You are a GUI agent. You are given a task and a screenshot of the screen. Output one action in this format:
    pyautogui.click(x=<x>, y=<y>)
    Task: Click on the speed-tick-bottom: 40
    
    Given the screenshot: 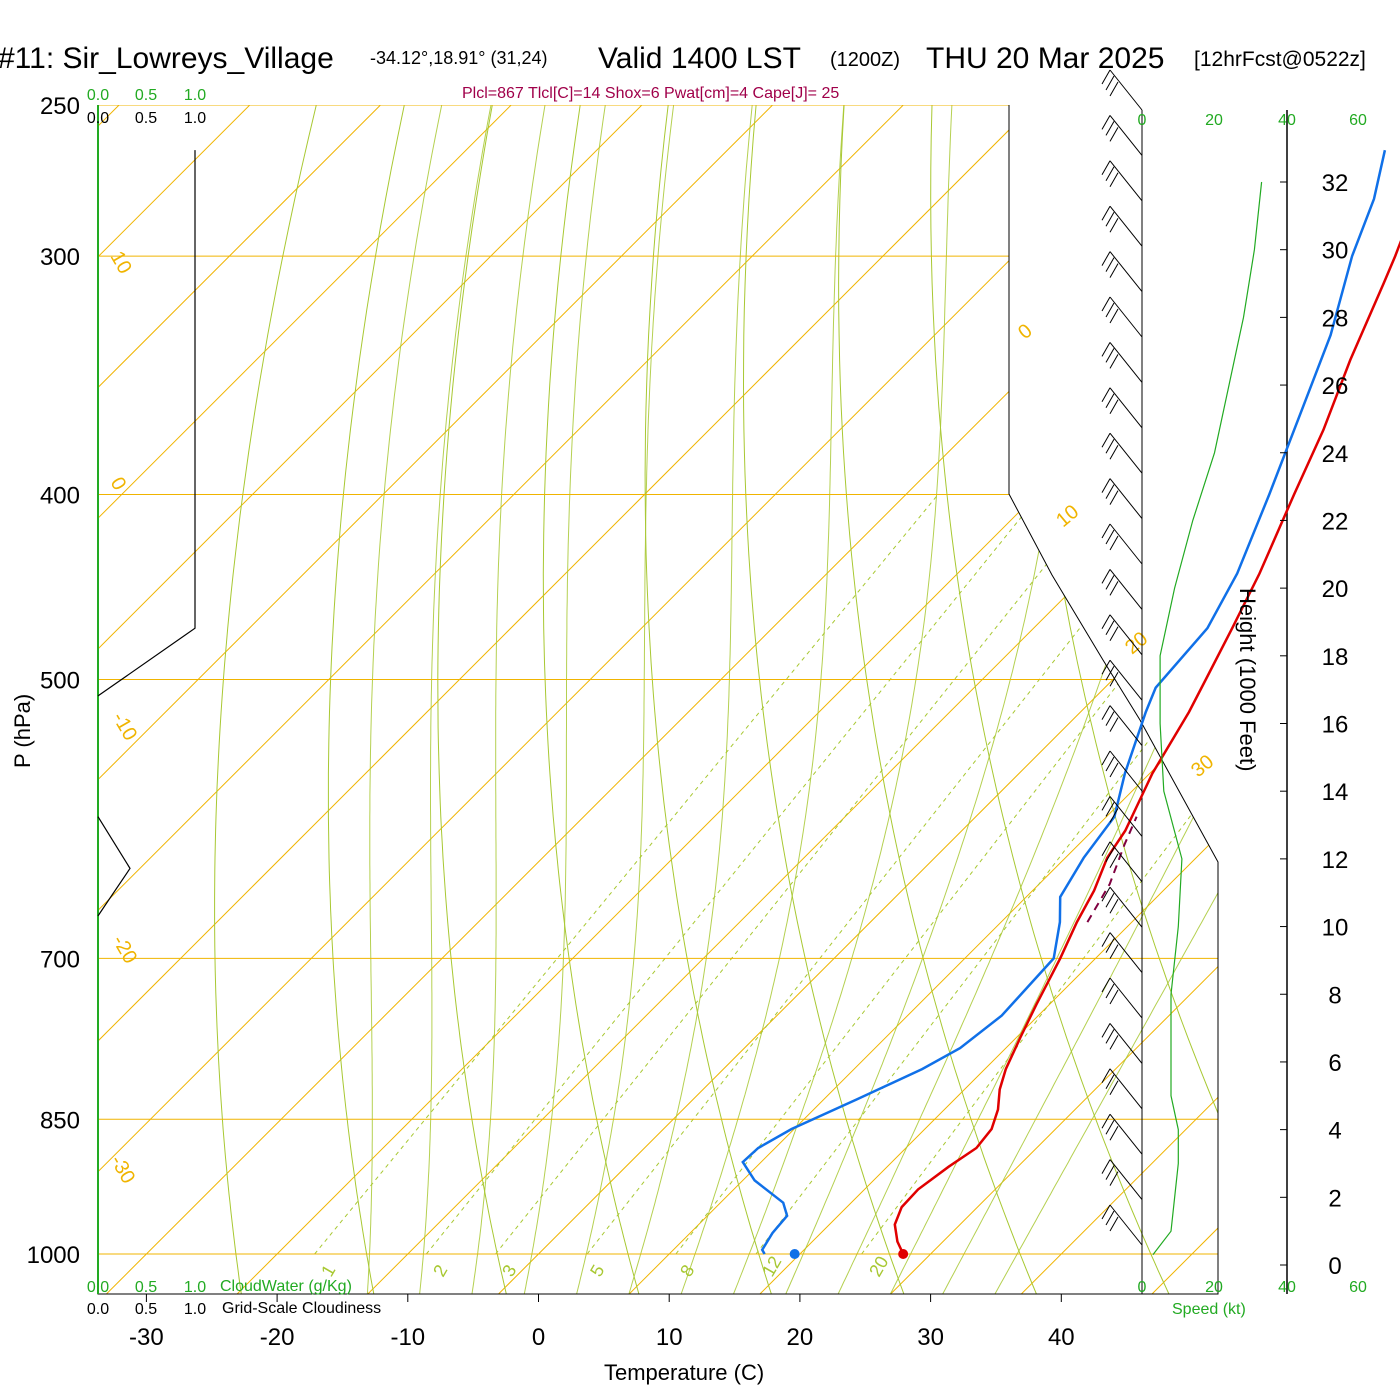 What is the action you would take?
    pyautogui.click(x=1287, y=1287)
    